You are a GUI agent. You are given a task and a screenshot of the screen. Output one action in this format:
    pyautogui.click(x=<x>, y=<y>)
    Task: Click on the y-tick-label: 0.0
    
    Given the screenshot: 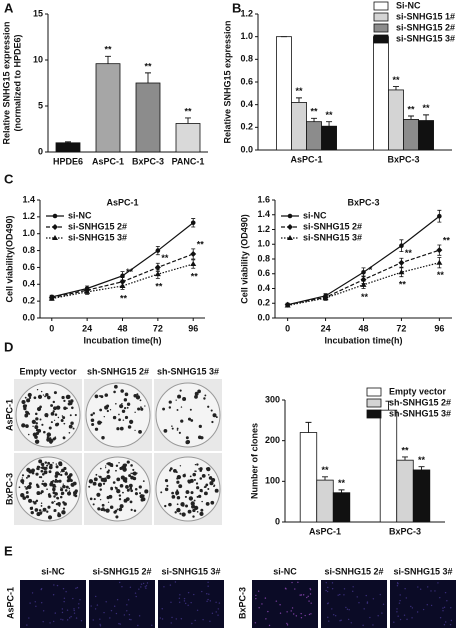 What is the action you would take?
    pyautogui.click(x=246, y=149)
    